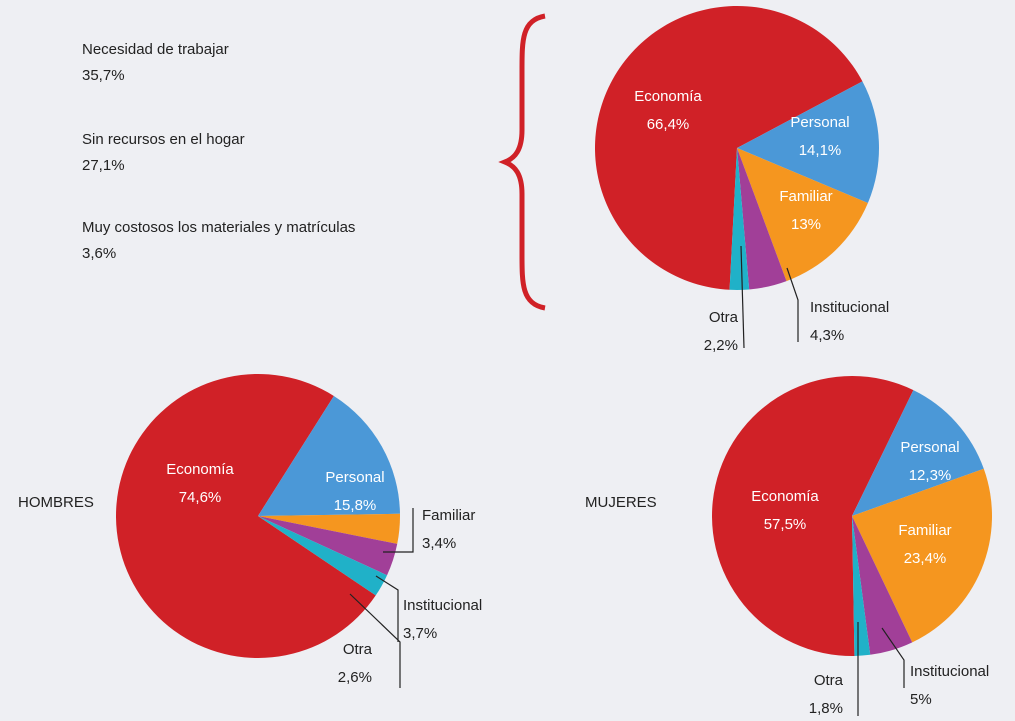 This screenshot has width=1015, height=721. I want to click on chart-title: HOMBRES, so click(56, 502).